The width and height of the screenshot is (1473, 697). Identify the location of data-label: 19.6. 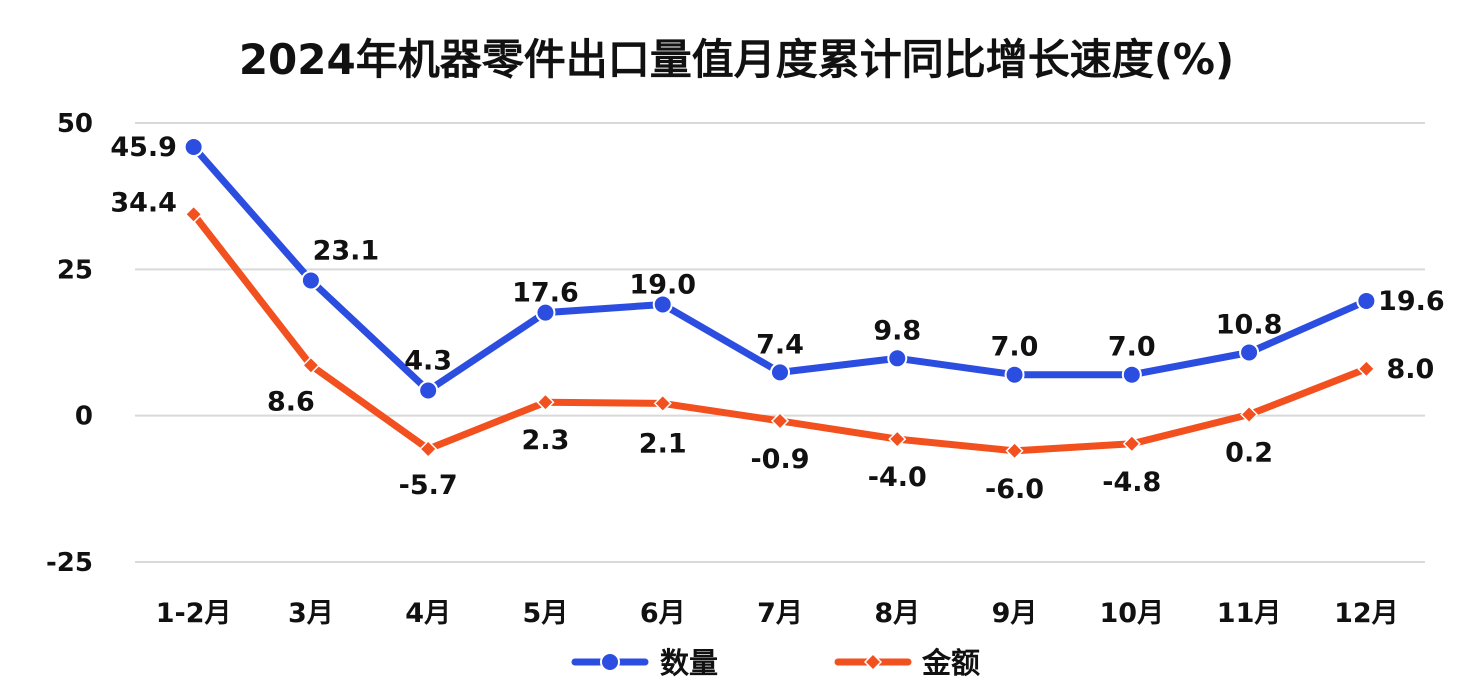
(1411, 301).